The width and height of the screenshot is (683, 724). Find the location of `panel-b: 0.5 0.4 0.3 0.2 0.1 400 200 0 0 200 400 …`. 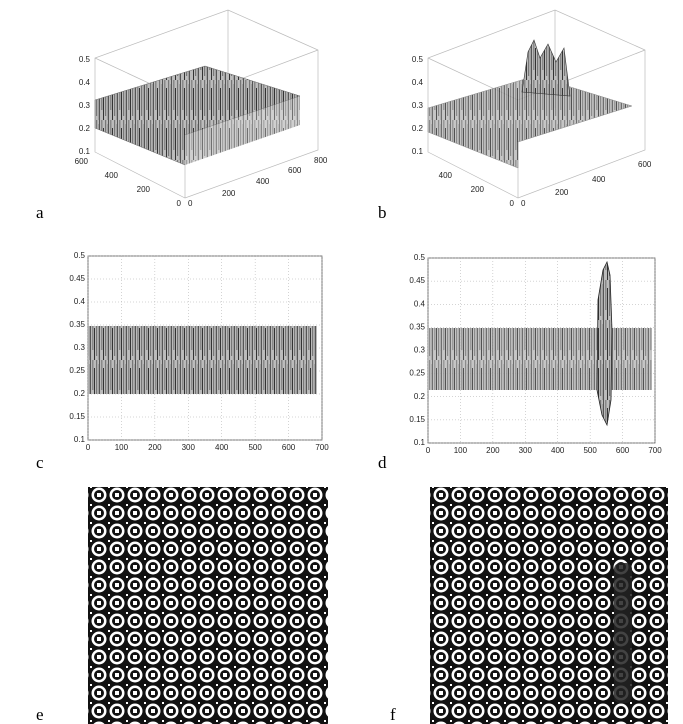

panel-b: 0.5 0.4 0.3 0.2 0.1 400 200 0 0 200 400 … is located at coordinates (515, 115).